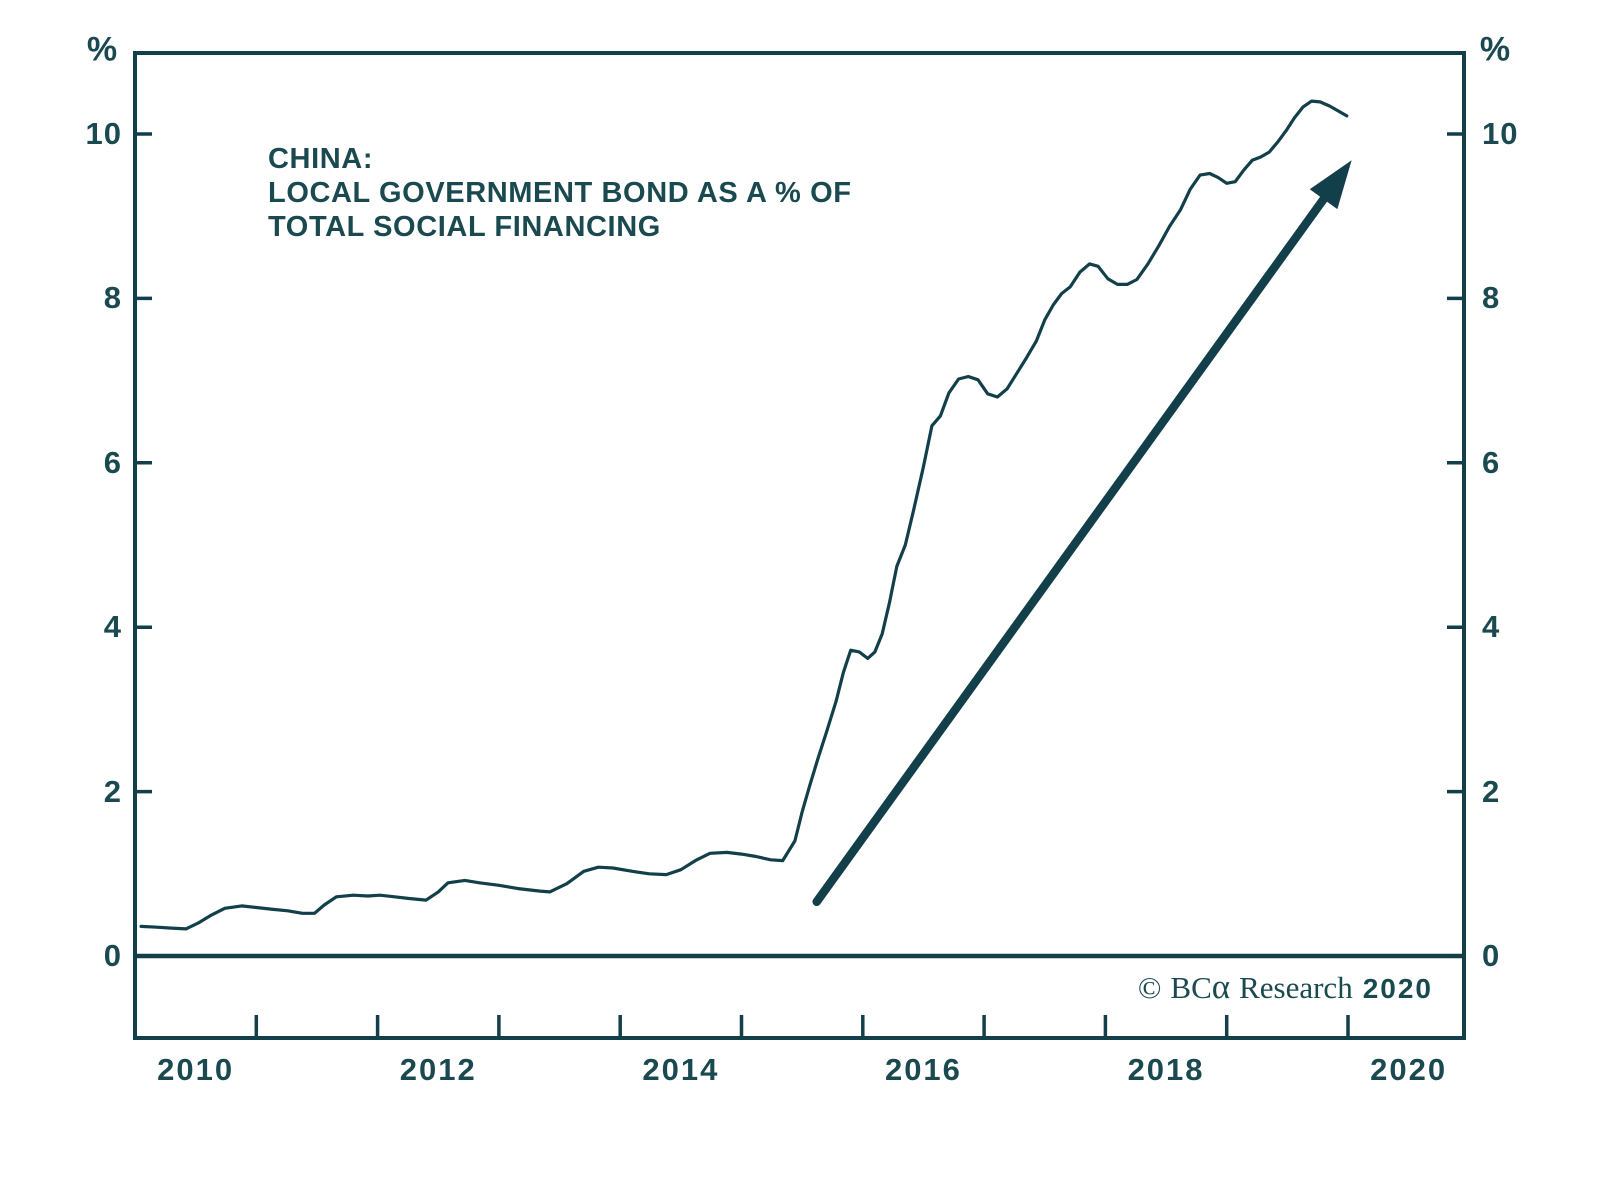 The image size is (1600, 1195). What do you see at coordinates (112, 298) in the screenshot?
I see `y-axis-label-left: 8` at bounding box center [112, 298].